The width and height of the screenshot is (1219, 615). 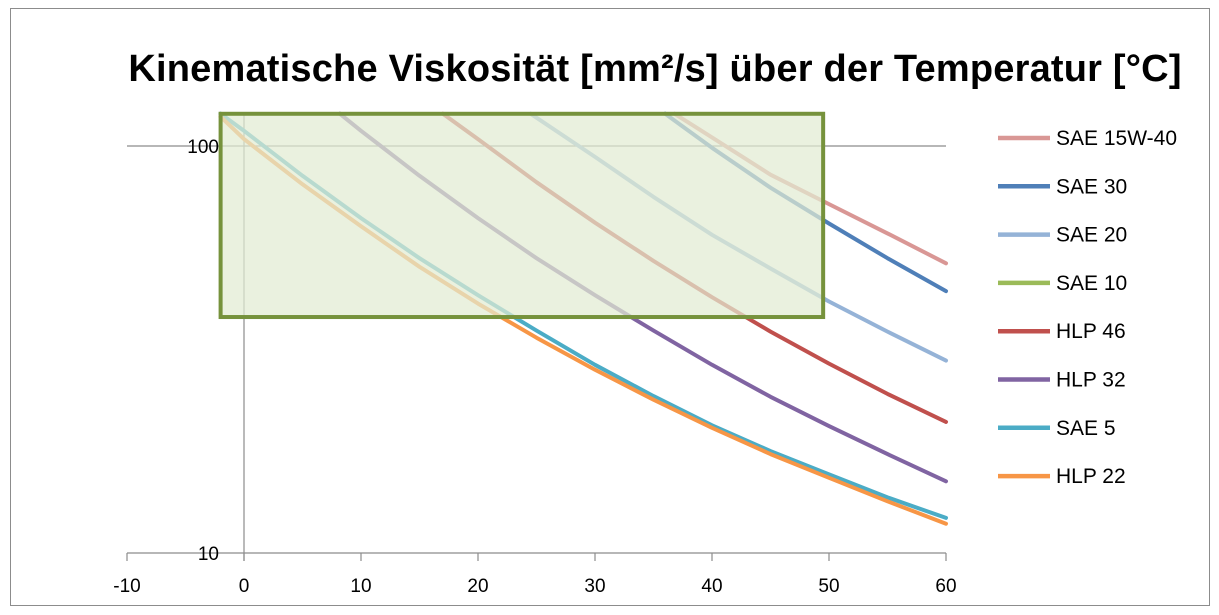 I want to click on legend-label: SAE 15W-40, so click(x=1116, y=138).